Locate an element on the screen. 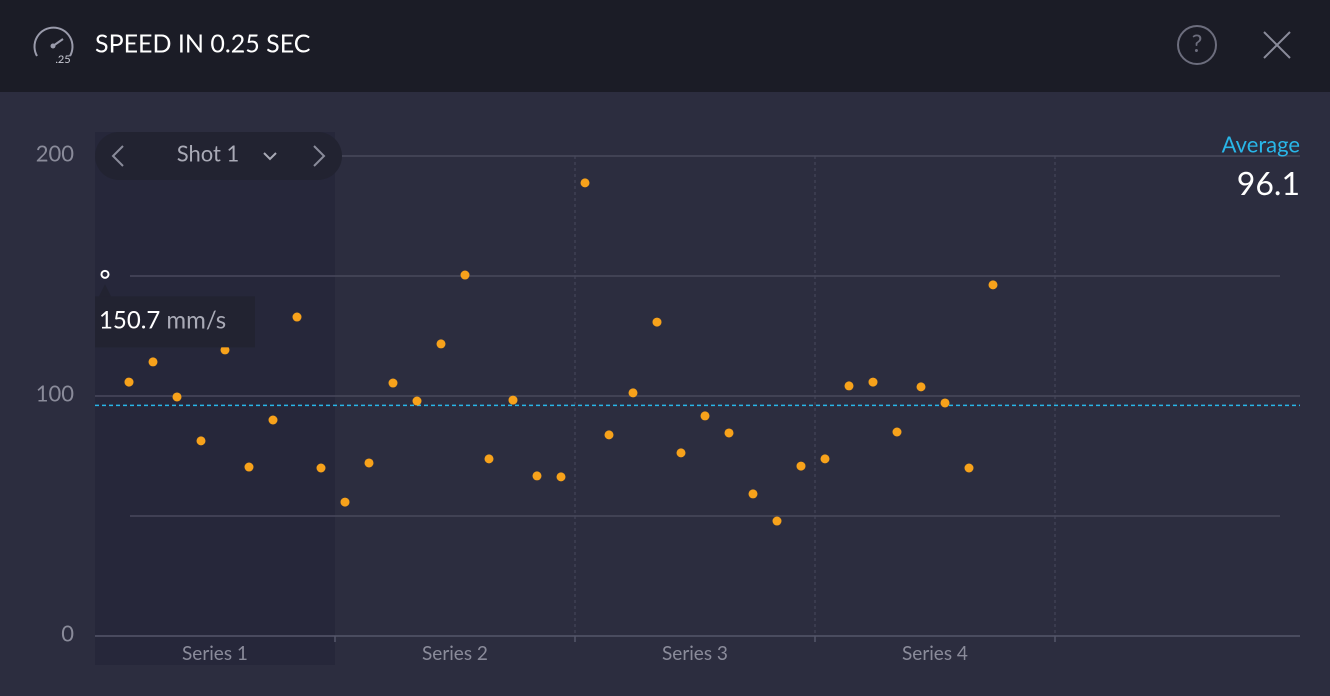 Image resolution: width=1330 pixels, height=696 pixels. average-value: 96.1 is located at coordinates (1268, 182).